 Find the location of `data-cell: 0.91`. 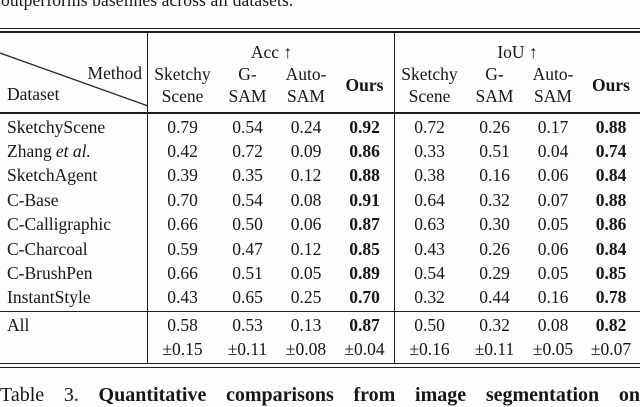

data-cell: 0.91 is located at coordinates (364, 199).